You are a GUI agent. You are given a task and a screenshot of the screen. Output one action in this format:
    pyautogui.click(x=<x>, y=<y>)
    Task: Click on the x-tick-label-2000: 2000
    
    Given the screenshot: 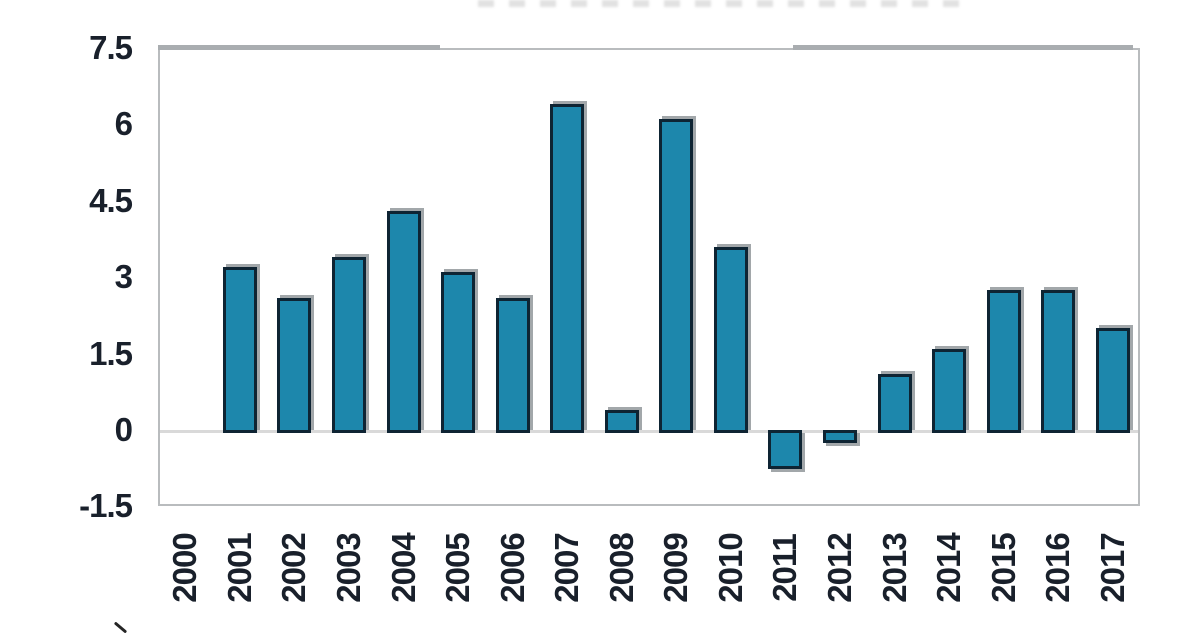 What is the action you would take?
    pyautogui.click(x=184, y=568)
    